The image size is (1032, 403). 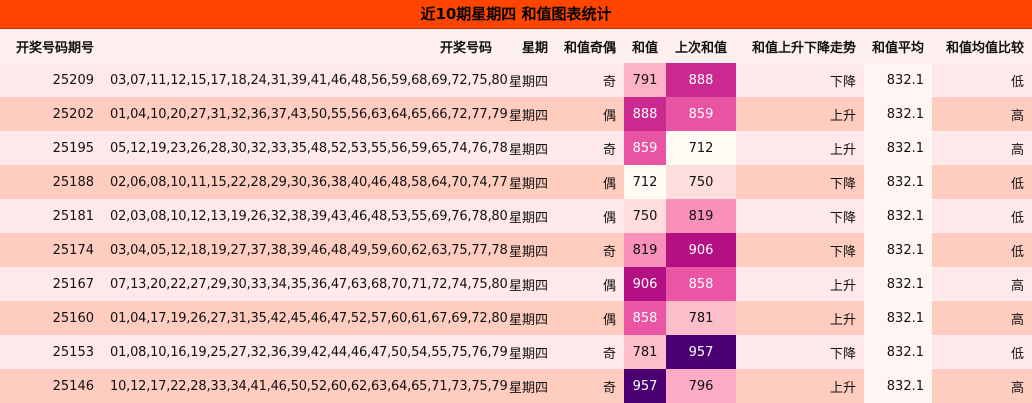 I want to click on cell-sum: 888, so click(x=645, y=114).